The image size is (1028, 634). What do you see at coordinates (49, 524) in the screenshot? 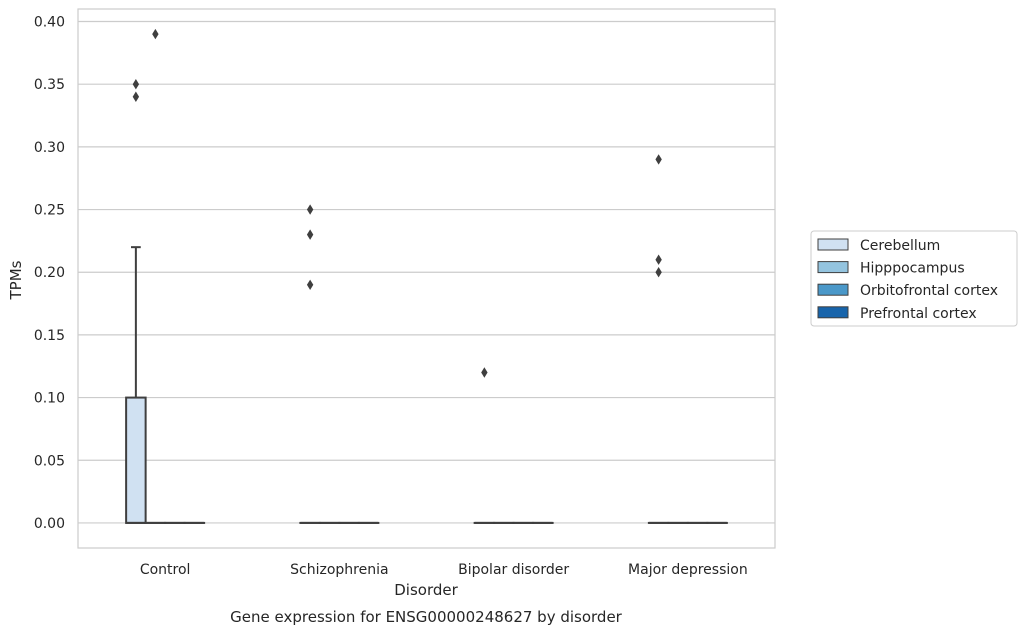
I see `y-tick-label: 0.00` at bounding box center [49, 524].